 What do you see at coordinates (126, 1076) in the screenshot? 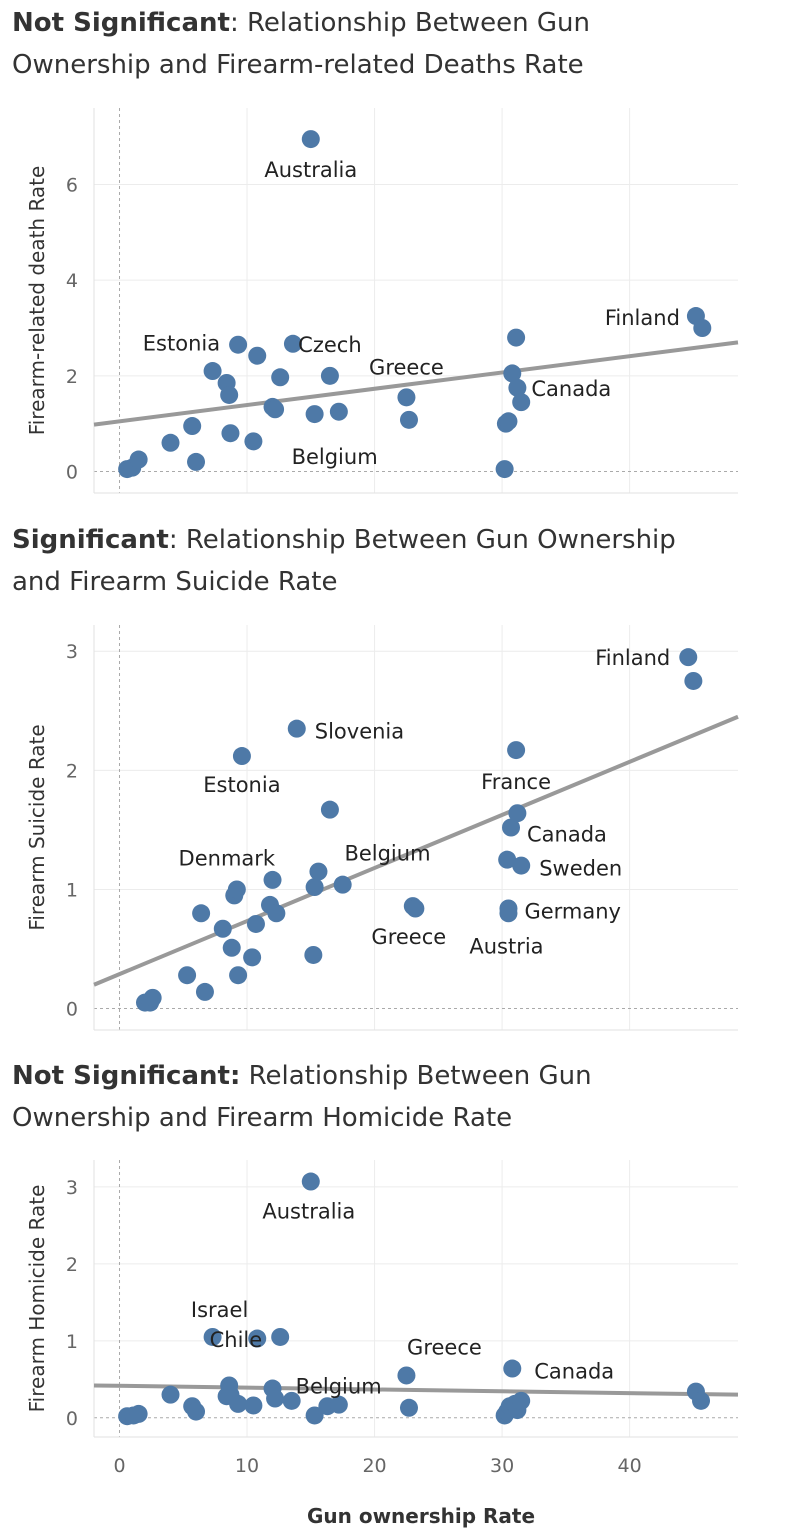
I see `chart-3-title-bold: Not Significant:` at bounding box center [126, 1076].